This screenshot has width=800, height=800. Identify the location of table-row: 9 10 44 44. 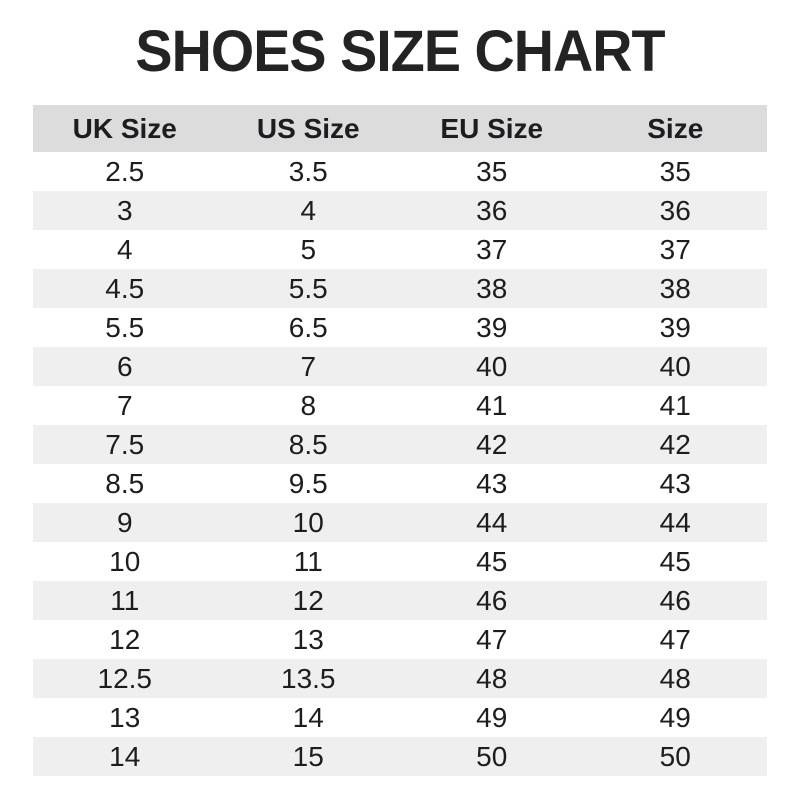
(400, 522).